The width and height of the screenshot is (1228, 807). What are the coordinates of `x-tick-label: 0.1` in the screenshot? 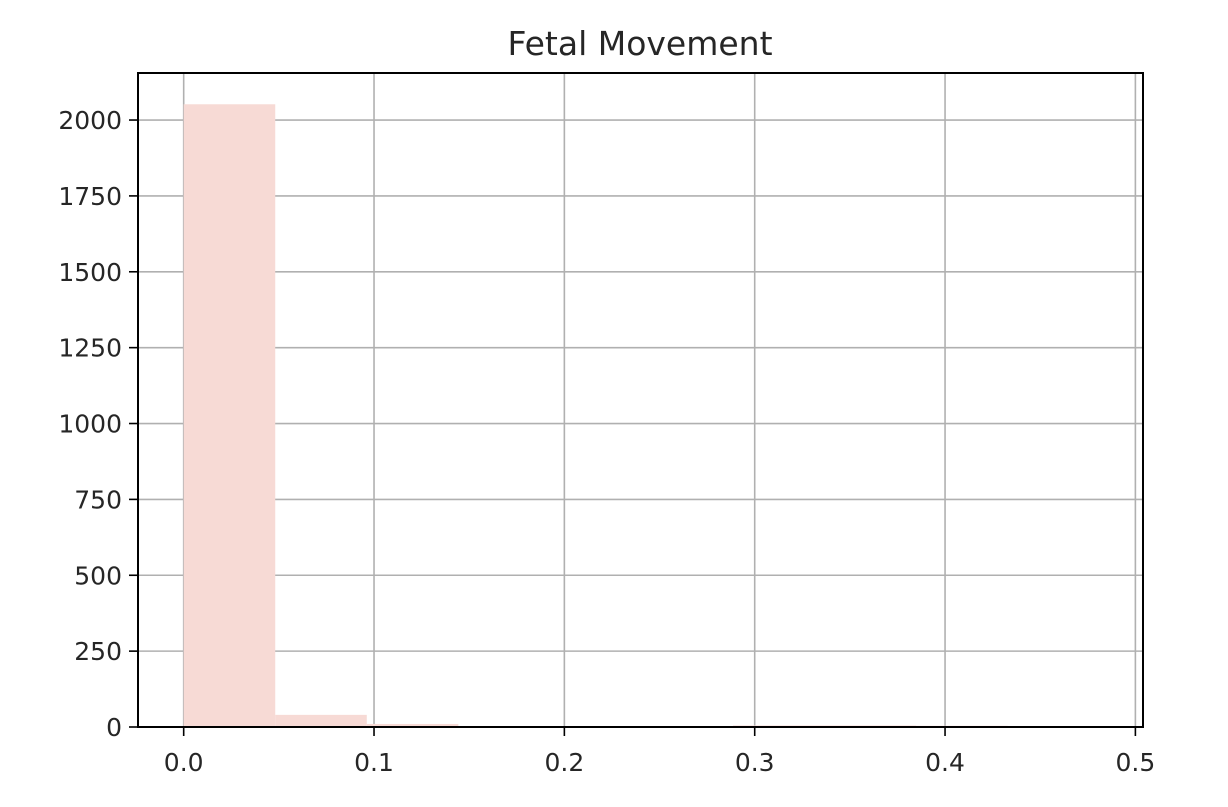 It's located at (374, 762).